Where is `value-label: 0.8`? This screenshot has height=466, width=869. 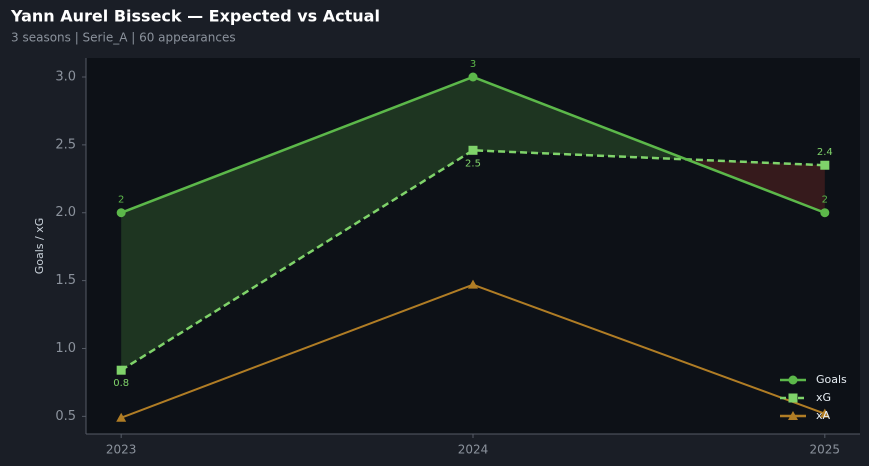
value-label: 0.8 is located at coordinates (121, 383).